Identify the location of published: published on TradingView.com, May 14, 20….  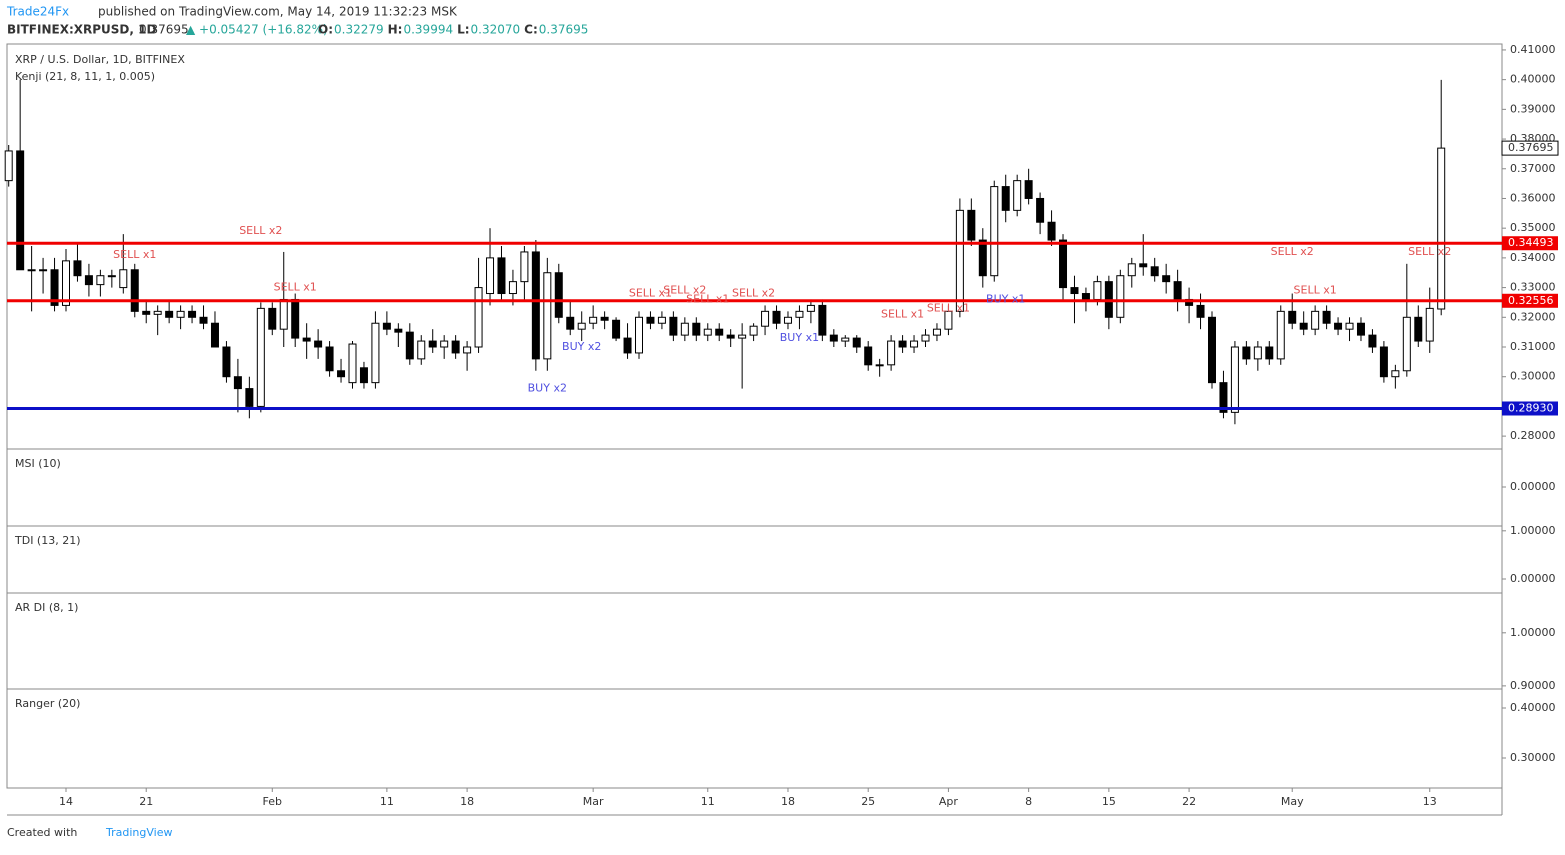
(278, 12).